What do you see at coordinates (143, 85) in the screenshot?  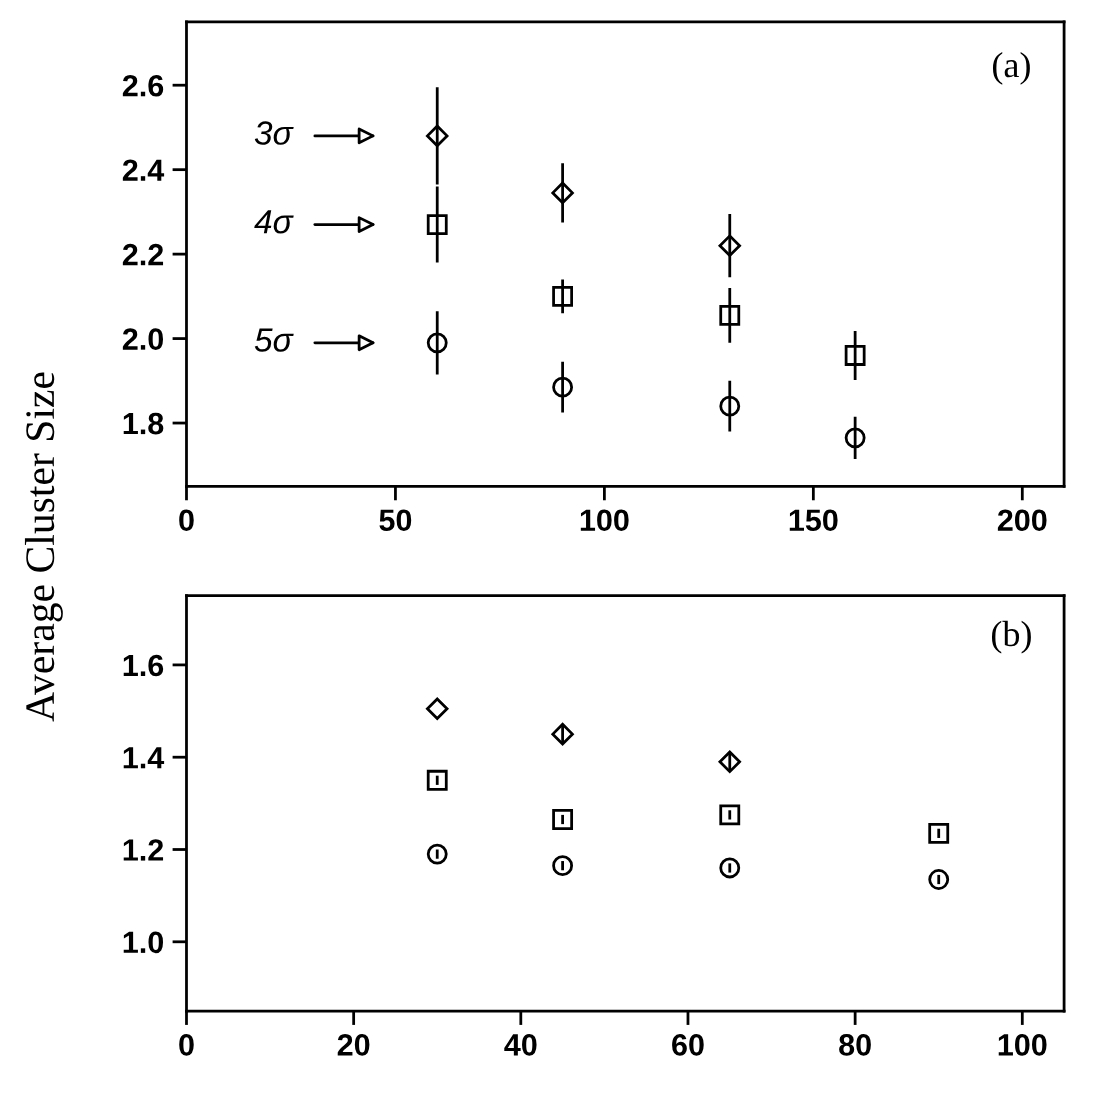 I see `y-tick-label: 2.6` at bounding box center [143, 85].